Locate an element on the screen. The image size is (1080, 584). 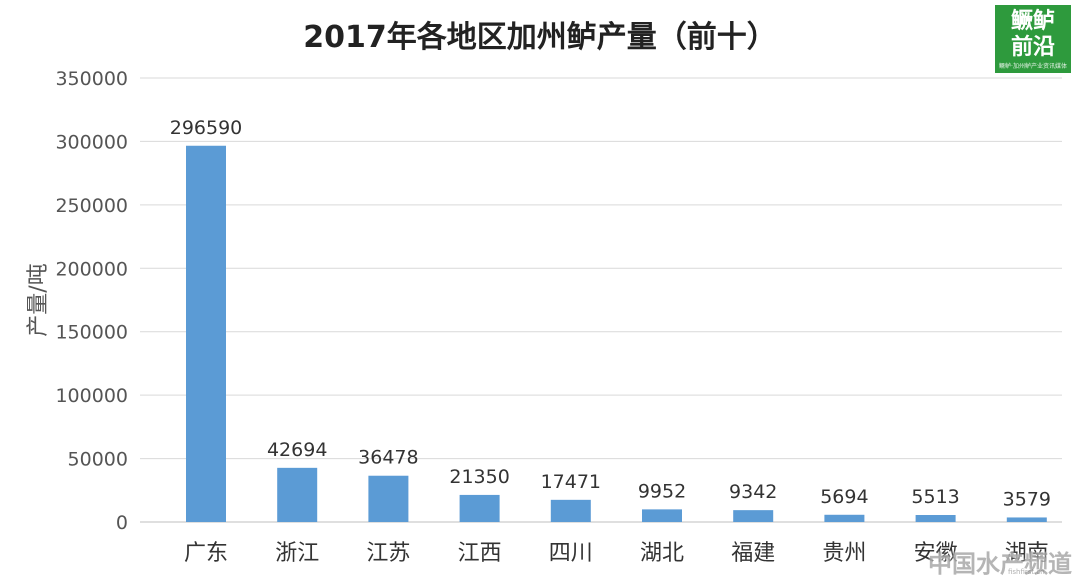
y-tick-label: 250000 is located at coordinates (91, 206).